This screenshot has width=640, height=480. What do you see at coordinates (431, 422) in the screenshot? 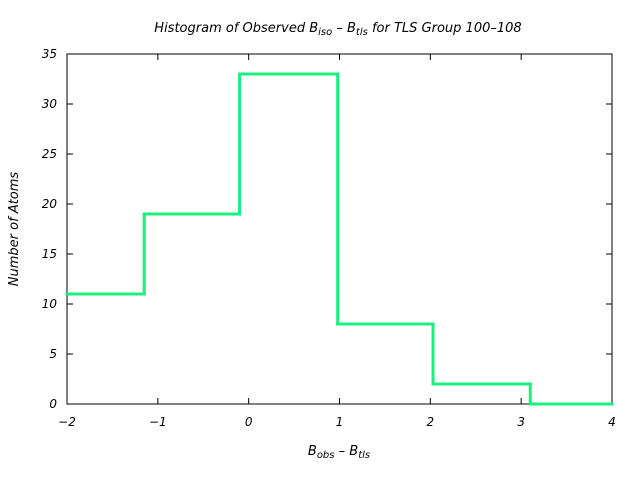
I see `x-tick-label: 2` at bounding box center [431, 422].